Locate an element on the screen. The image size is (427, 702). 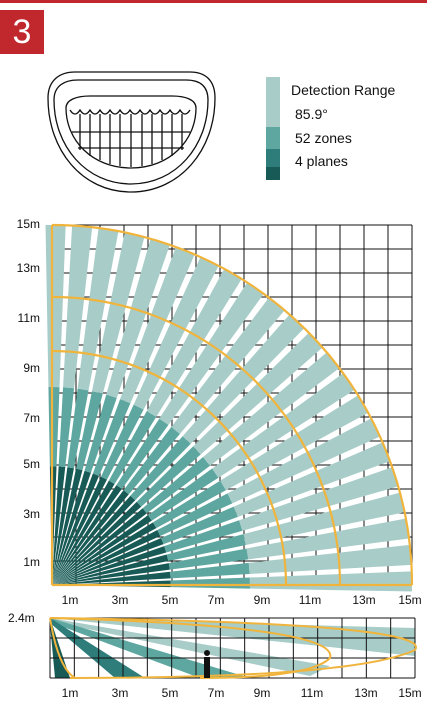
side-view-x-label: 3m is located at coordinates (120, 693).